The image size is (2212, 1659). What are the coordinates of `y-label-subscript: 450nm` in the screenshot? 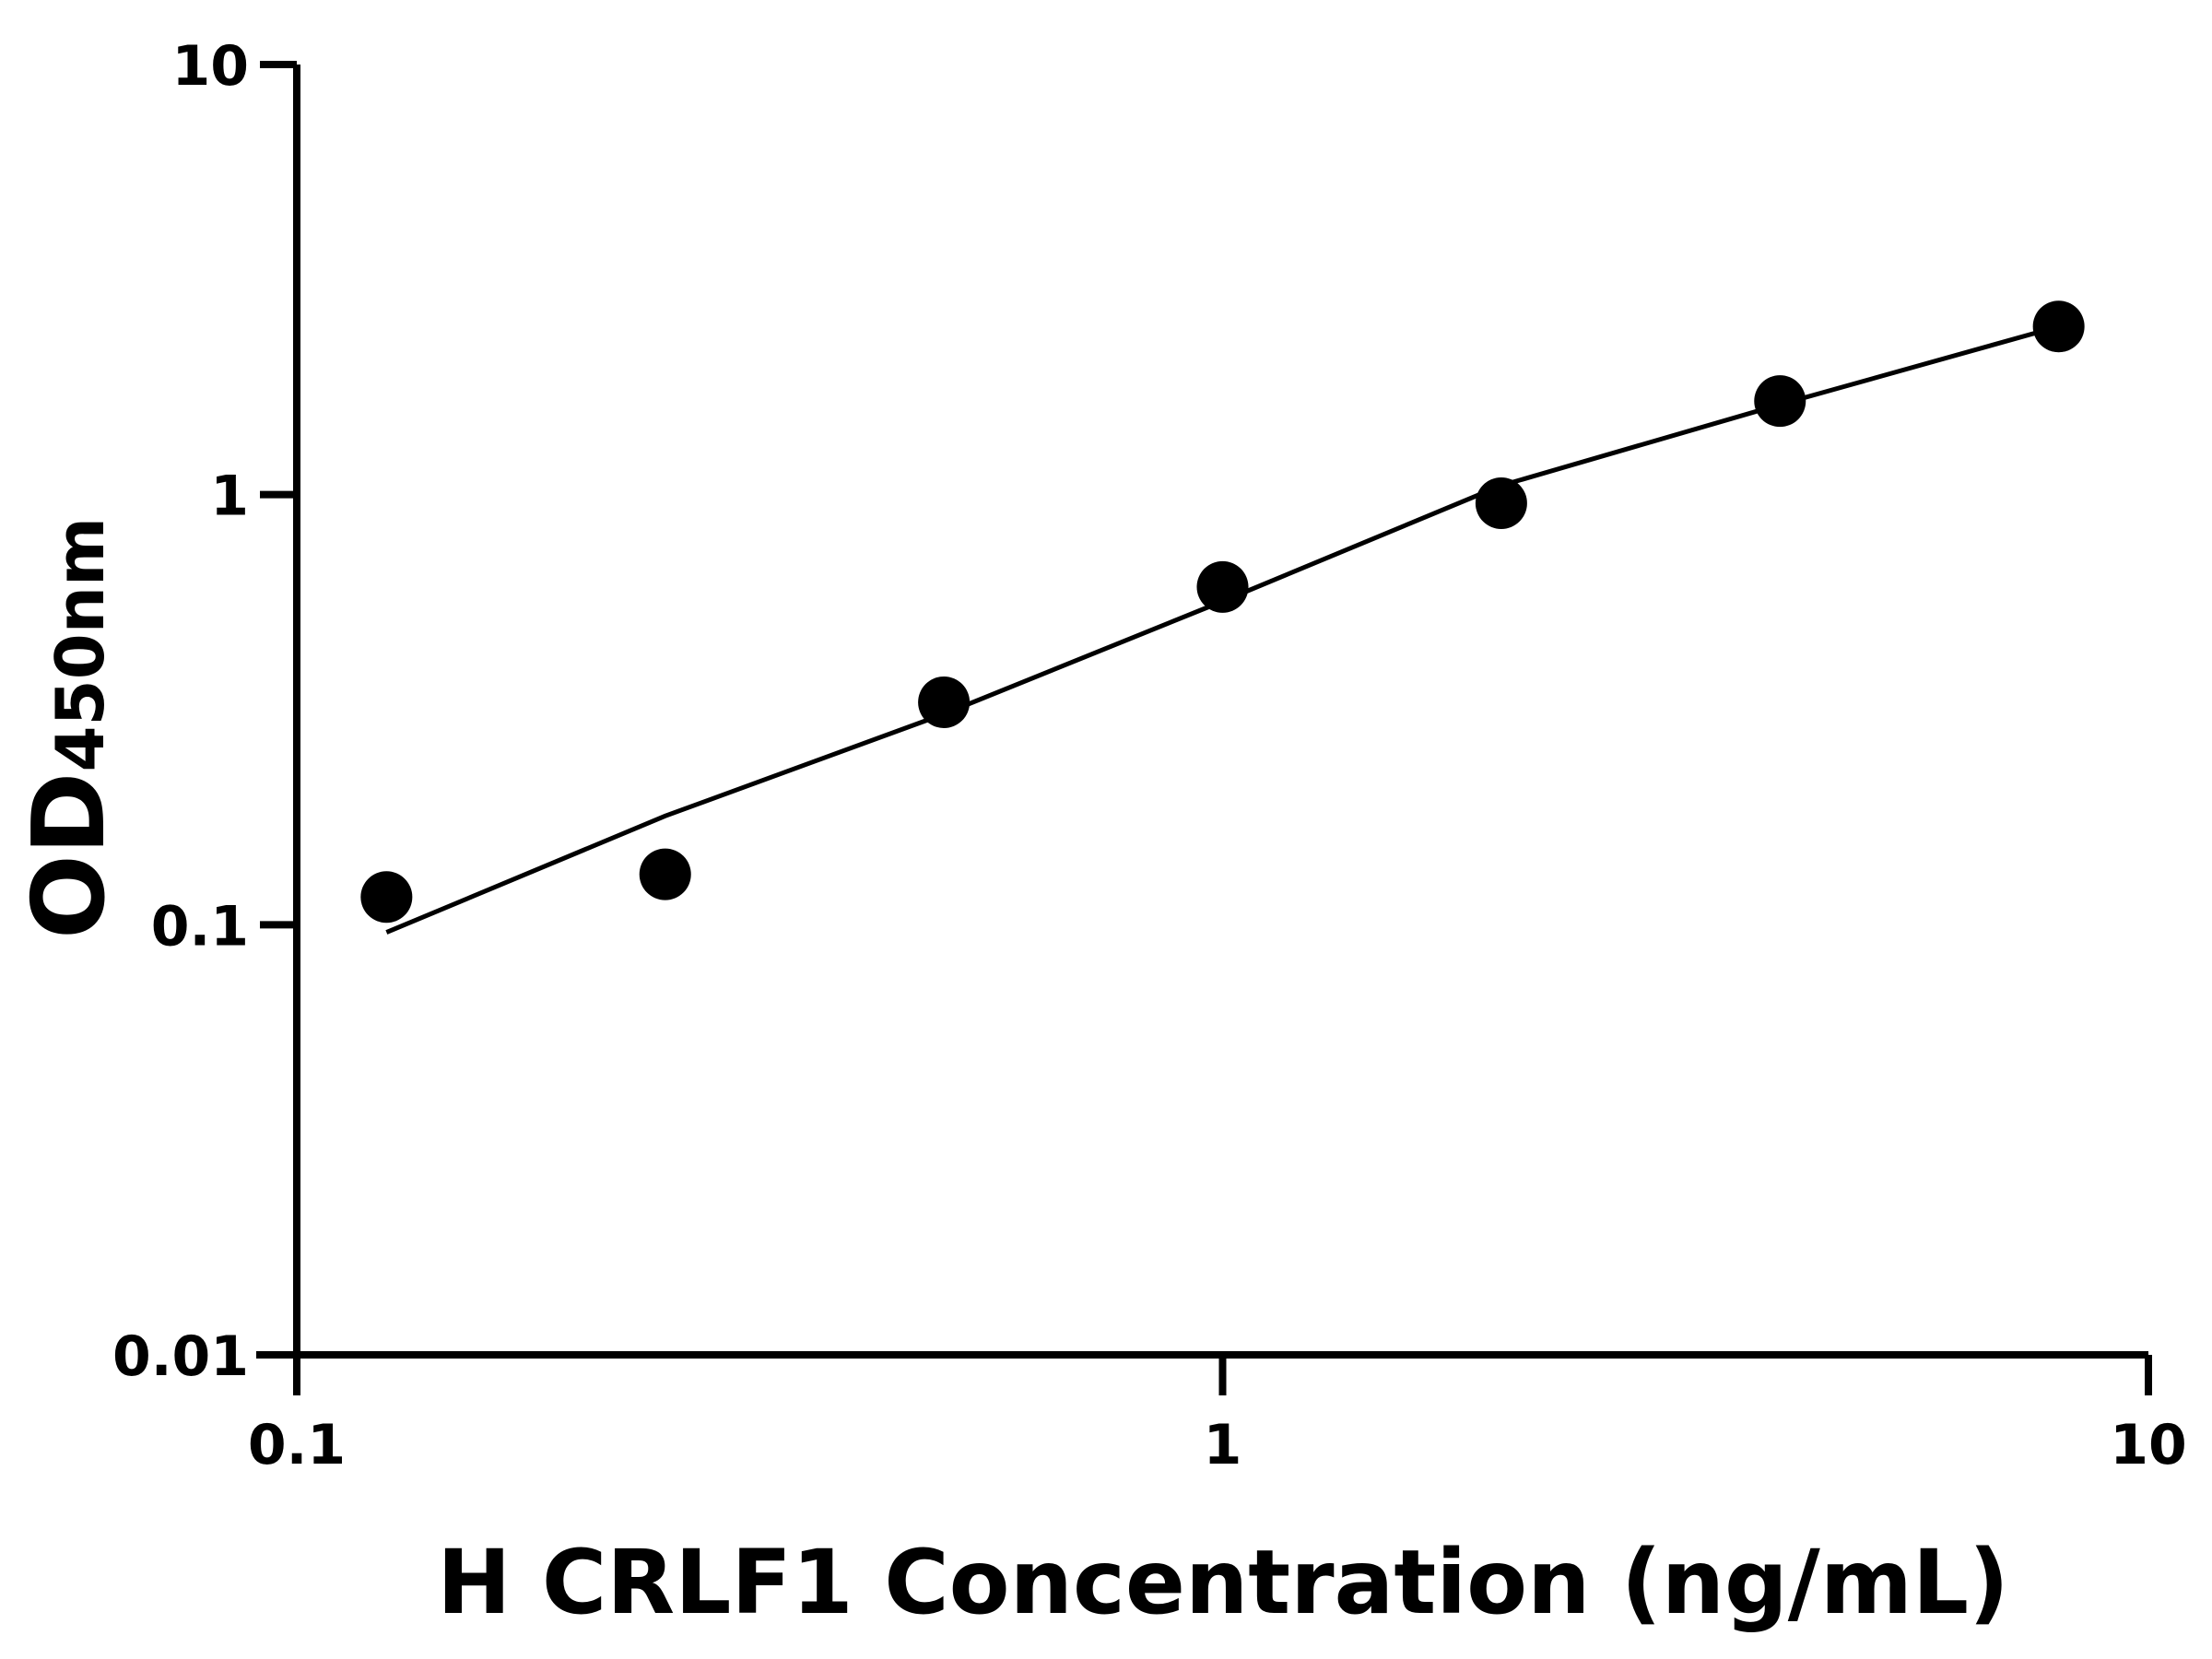 It's located at (80, 644).